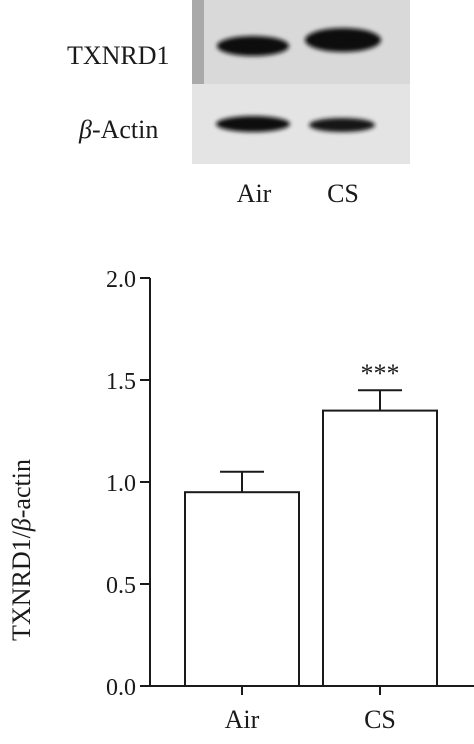 The width and height of the screenshot is (474, 744). What do you see at coordinates (253, 124) in the screenshot?
I see `band-actin-air` at bounding box center [253, 124].